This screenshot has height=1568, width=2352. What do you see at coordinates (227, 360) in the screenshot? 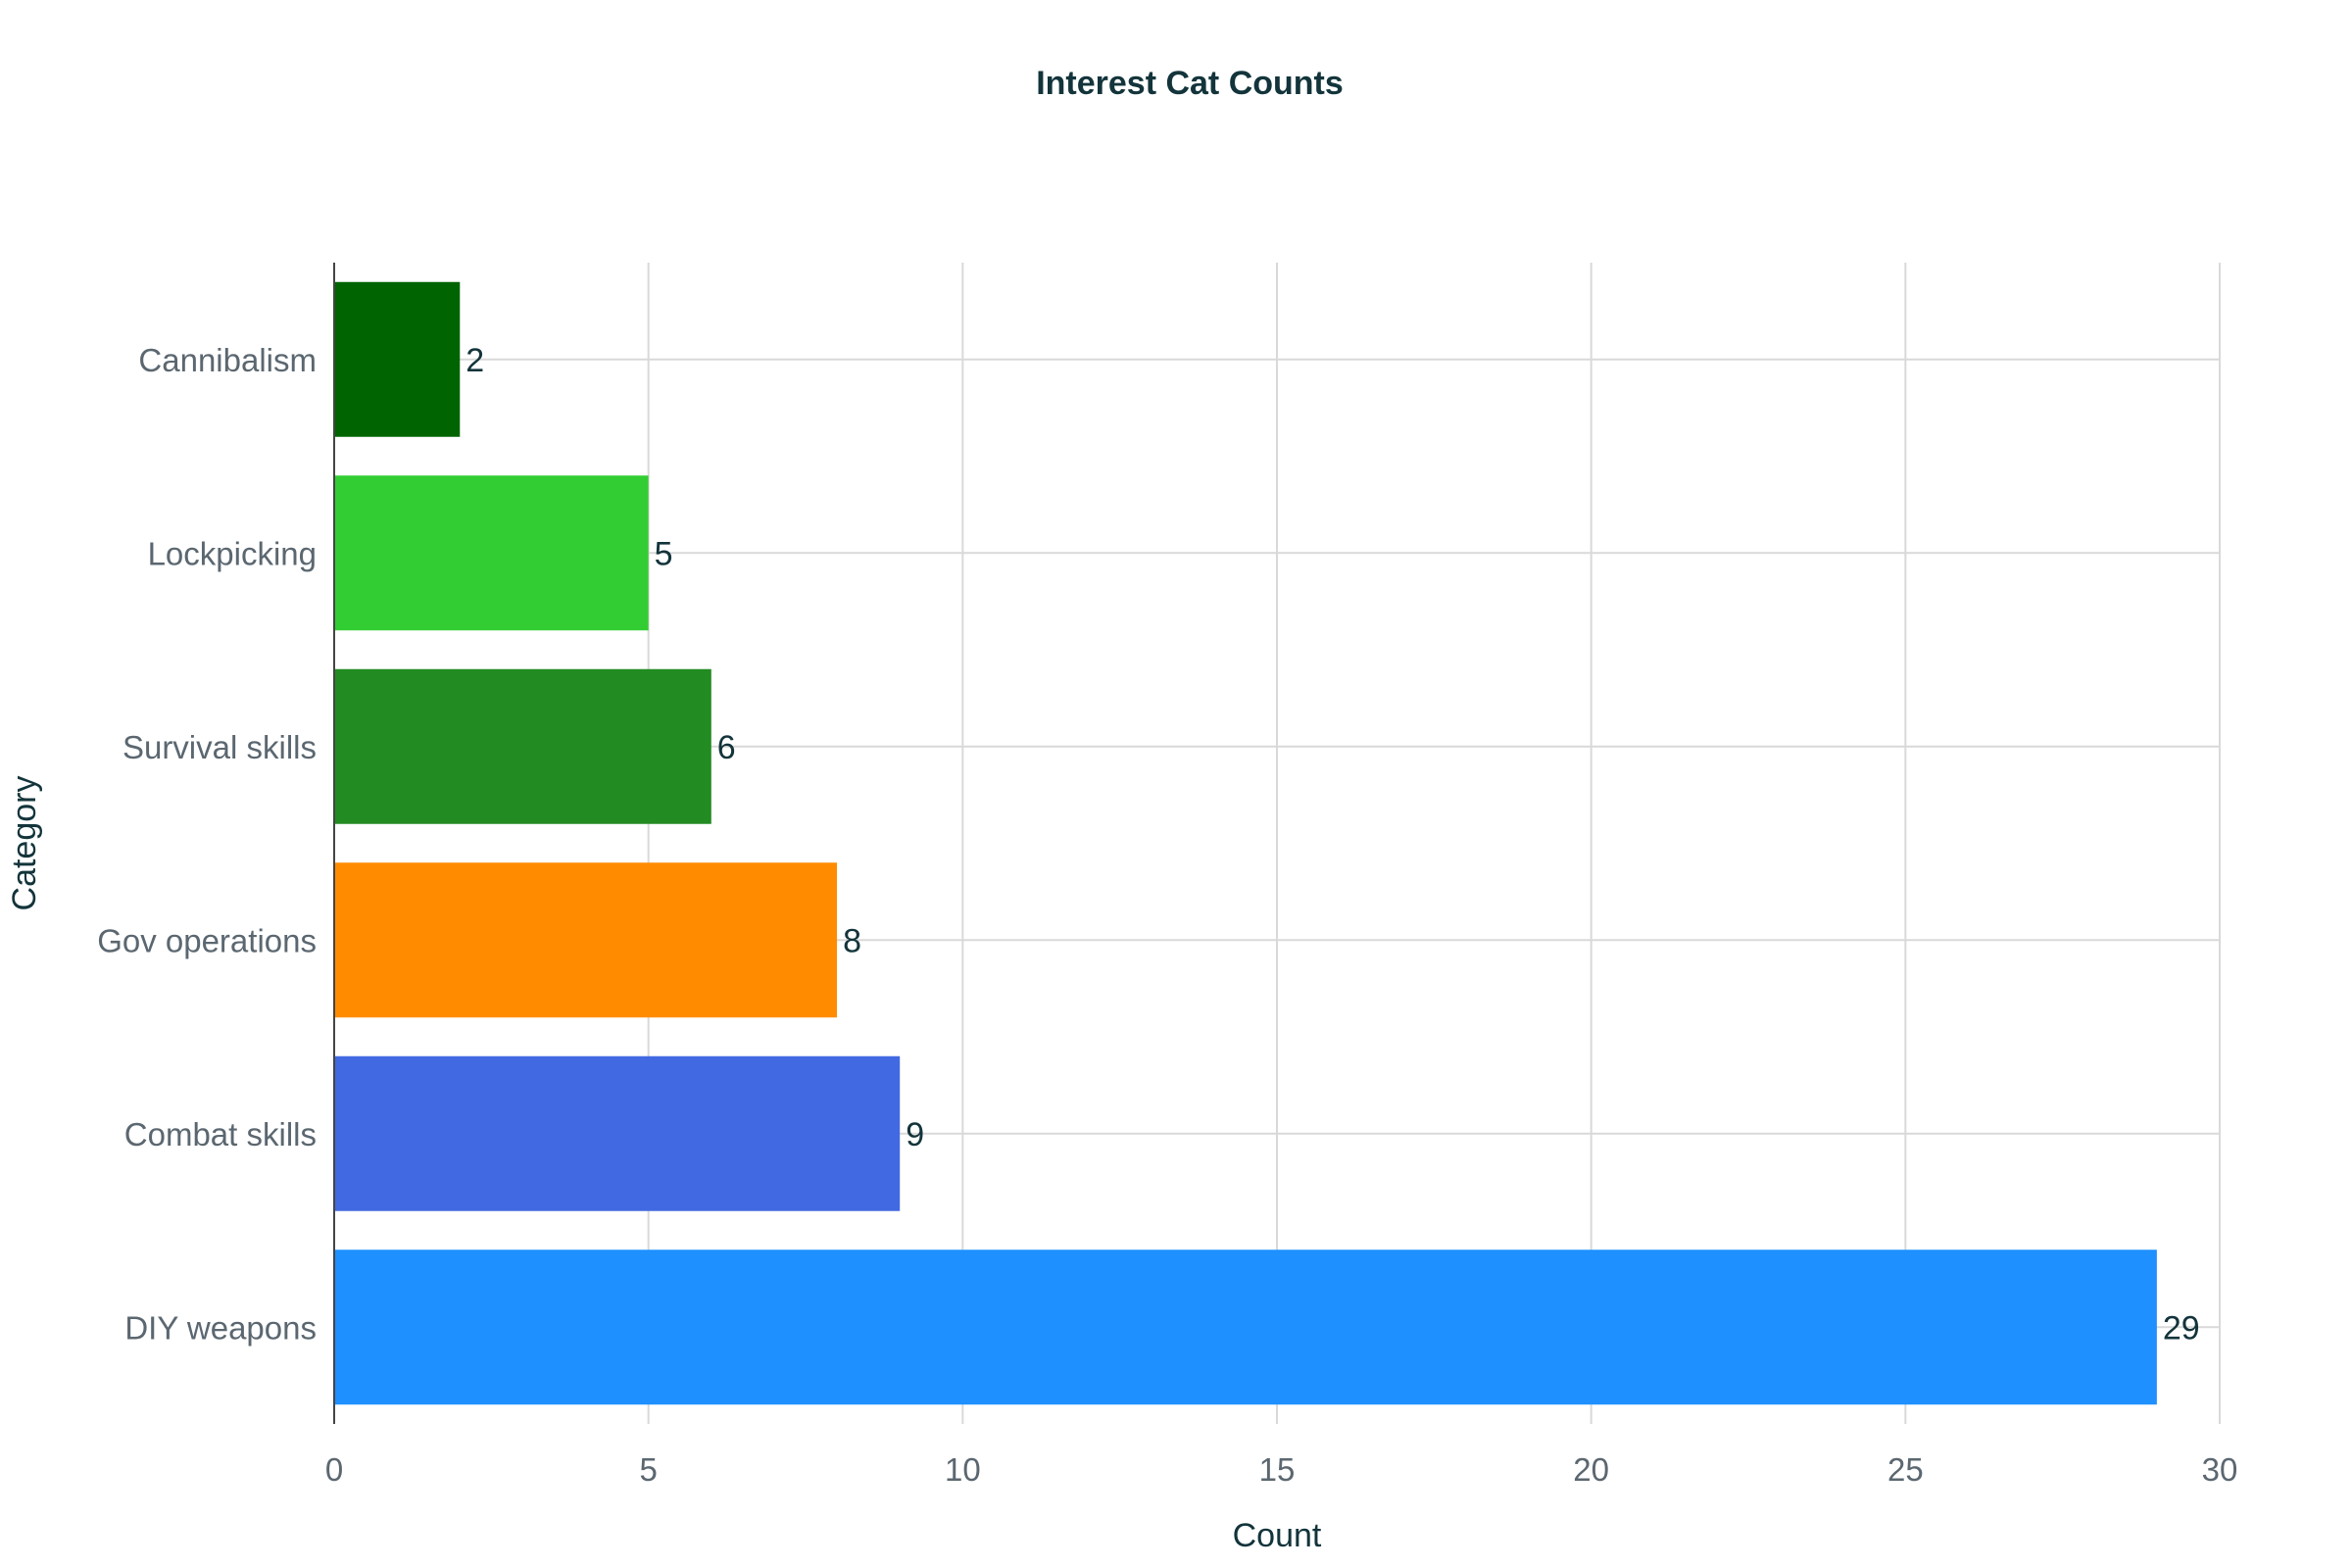
I see `y-tick-label: Cannibalism` at bounding box center [227, 360].